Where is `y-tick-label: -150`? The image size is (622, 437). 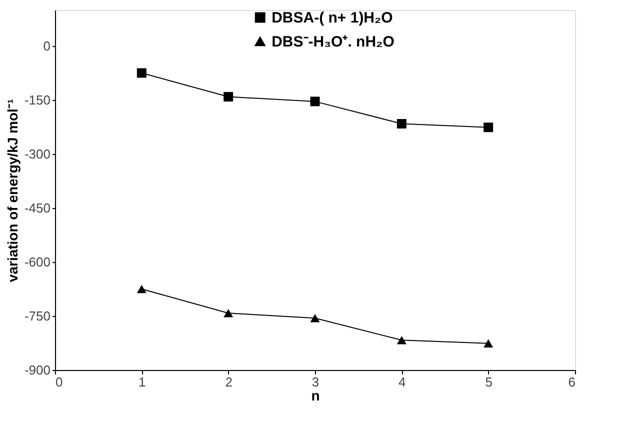 y-tick-label: -150 is located at coordinates (37, 100).